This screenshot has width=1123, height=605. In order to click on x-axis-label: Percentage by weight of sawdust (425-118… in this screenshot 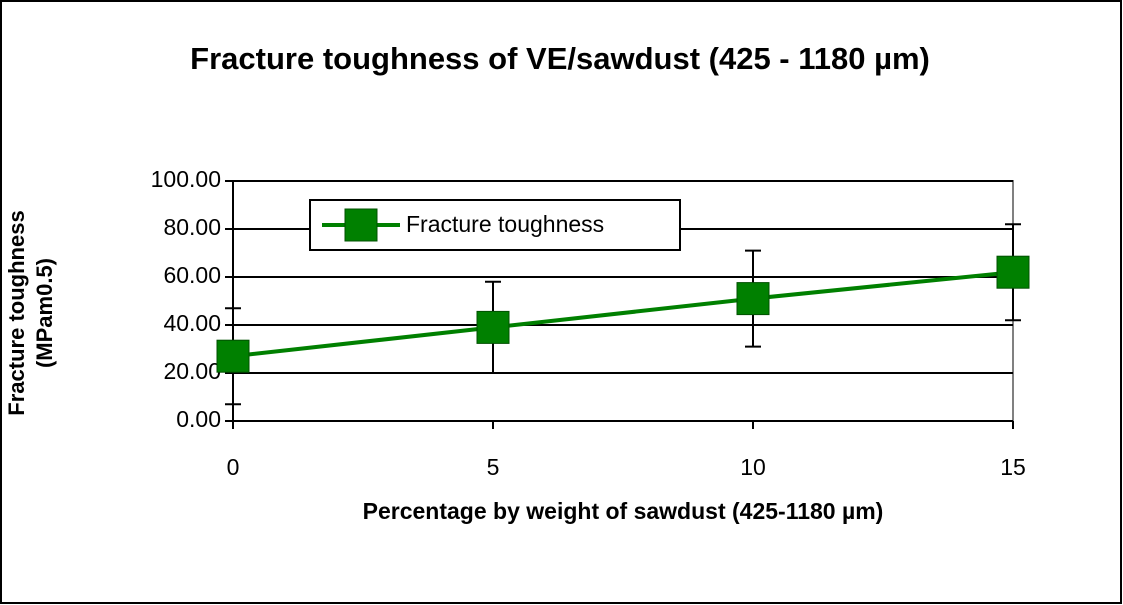, I will do `click(623, 511)`.